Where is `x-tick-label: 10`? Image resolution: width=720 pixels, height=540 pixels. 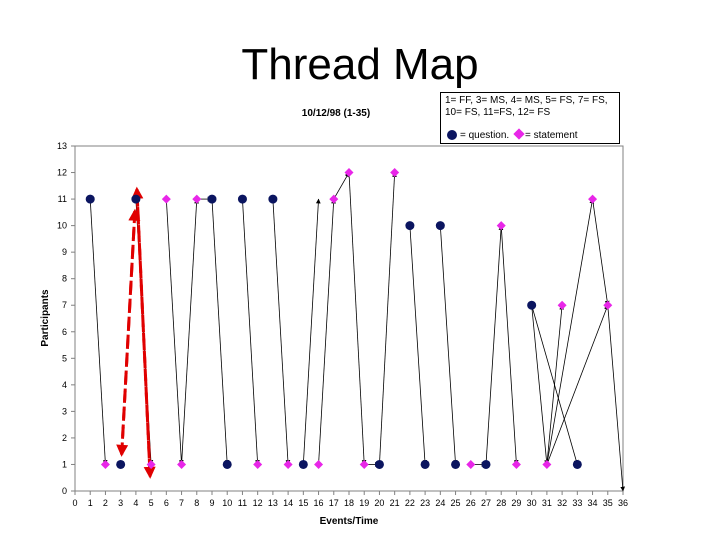
x-tick-label: 10 is located at coordinates (227, 503).